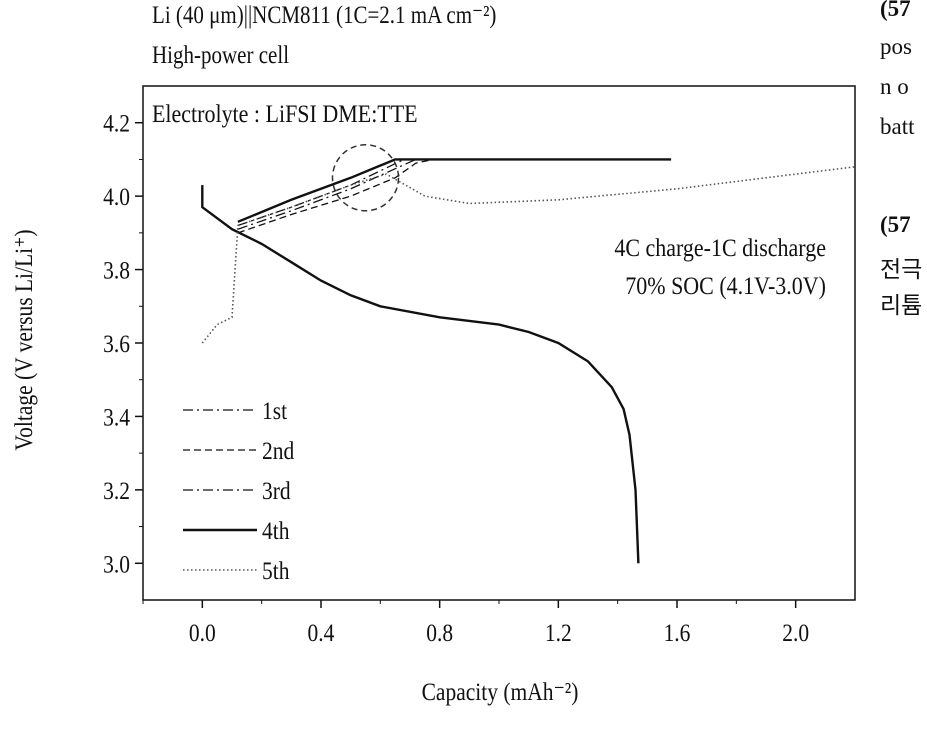  Describe the element at coordinates (895, 224) in the screenshot. I see `side-text-5: (57` at that location.